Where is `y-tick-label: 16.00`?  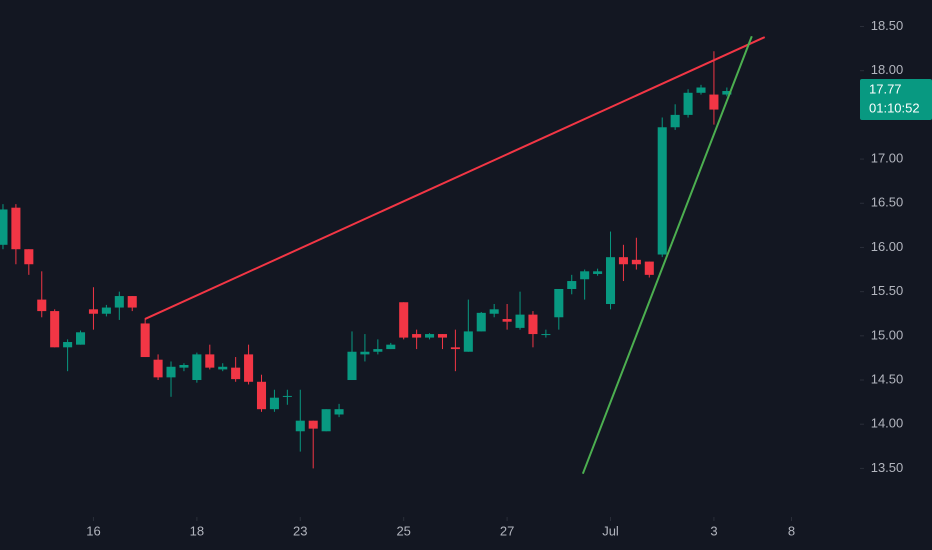
y-tick-label: 16.00 is located at coordinates (887, 246).